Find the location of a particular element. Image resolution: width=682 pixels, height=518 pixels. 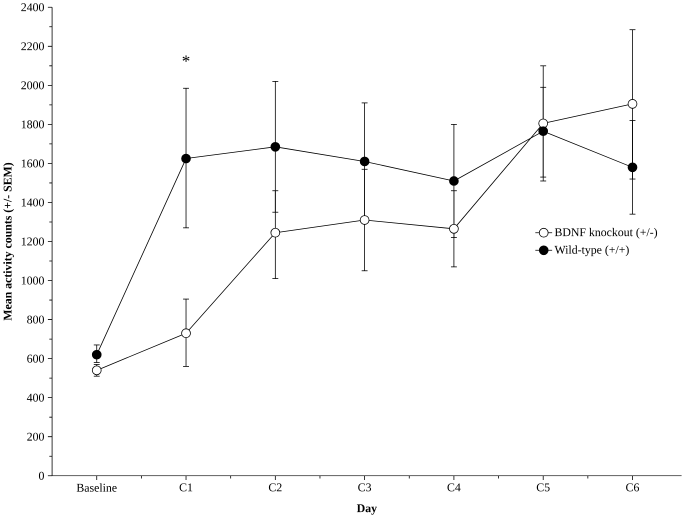

annotation: * is located at coordinates (186, 59).